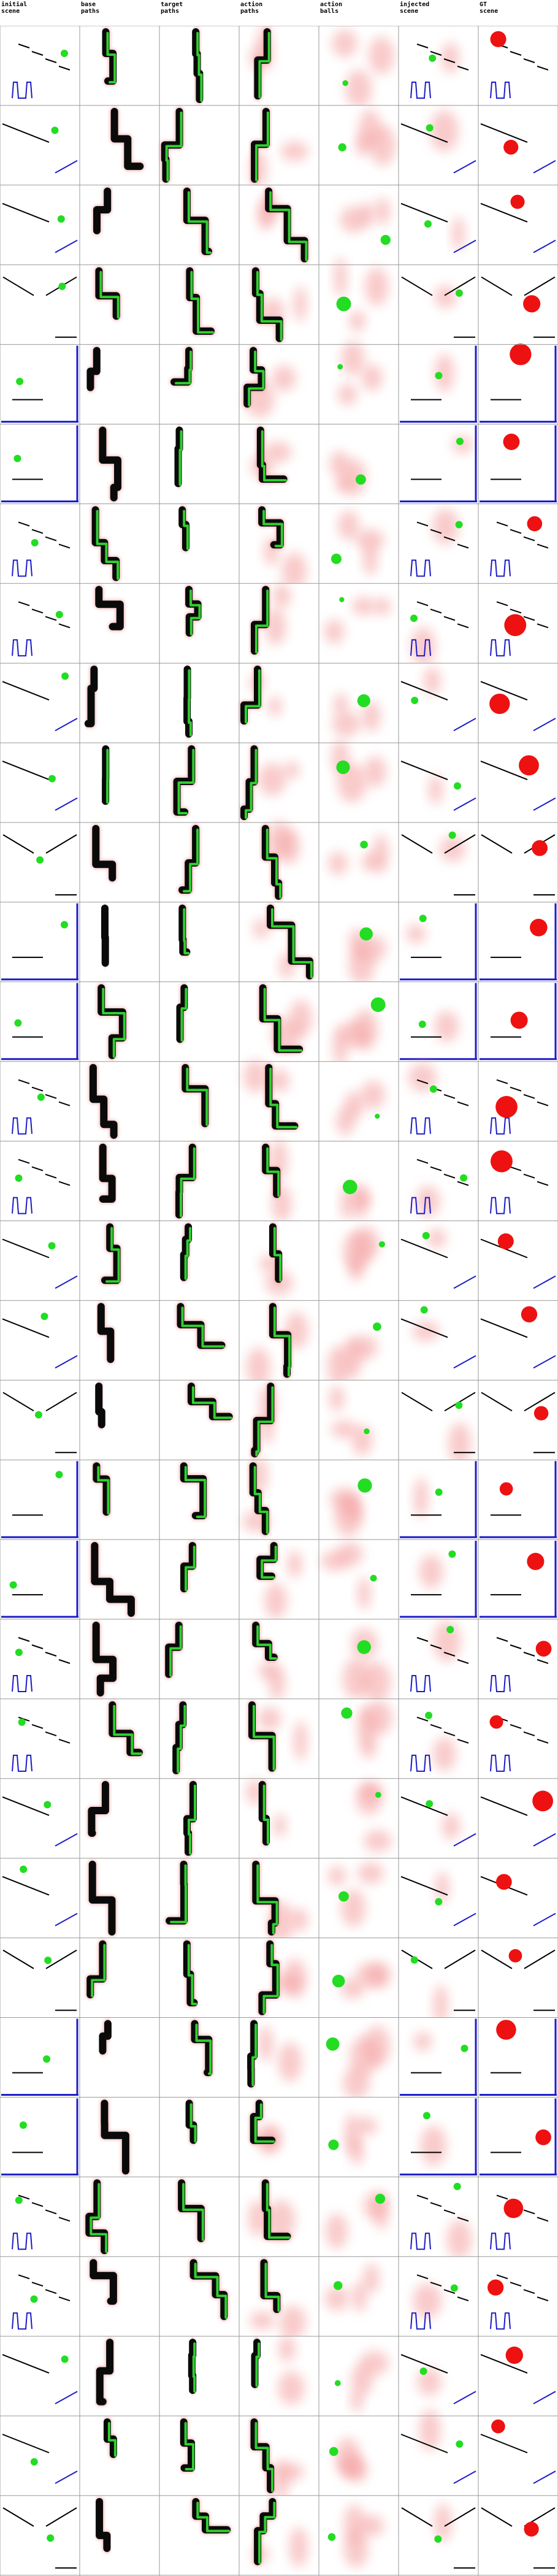 This screenshot has height=2576, width=558. Describe the element at coordinates (279, 8) in the screenshot. I see `column-header: action paths` at that location.